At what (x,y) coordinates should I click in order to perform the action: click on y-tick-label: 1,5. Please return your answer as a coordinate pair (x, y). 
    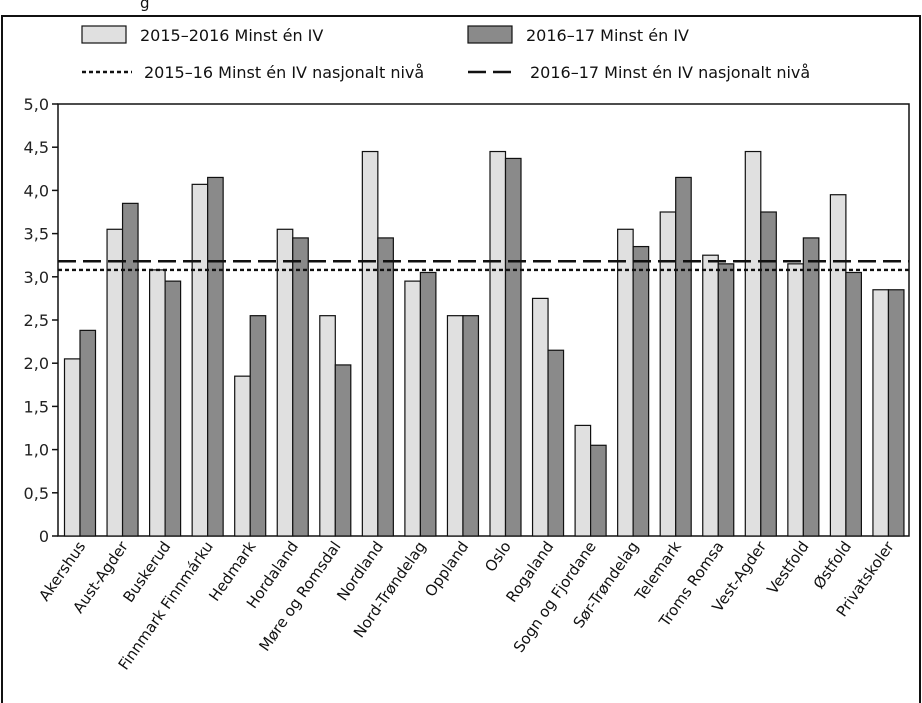
    Looking at the image, I should click on (36, 406).